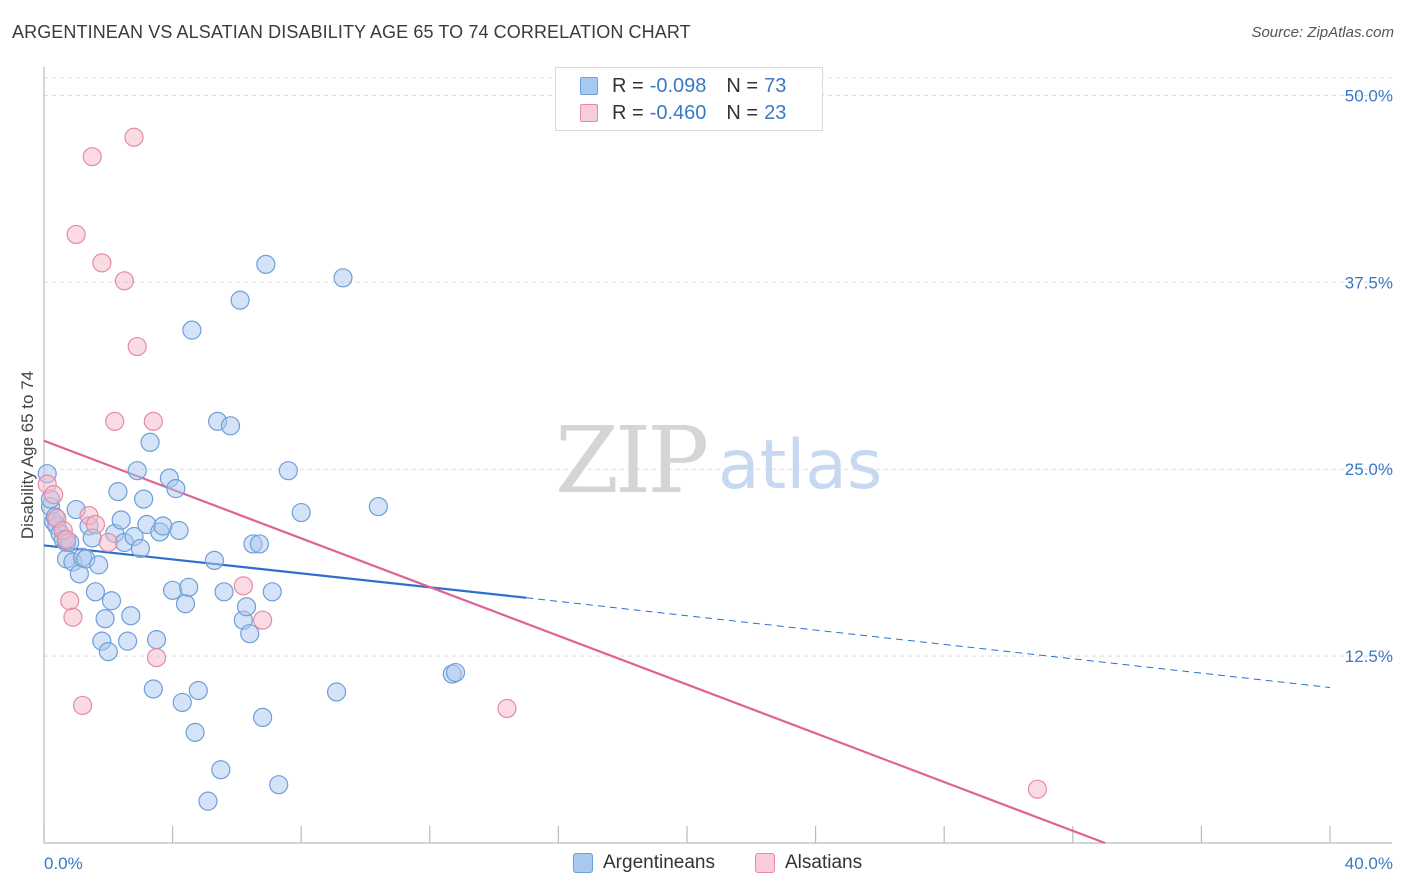  Describe the element at coordinates (1369, 863) in the screenshot. I see `x-tick-label: 40.0%` at that location.